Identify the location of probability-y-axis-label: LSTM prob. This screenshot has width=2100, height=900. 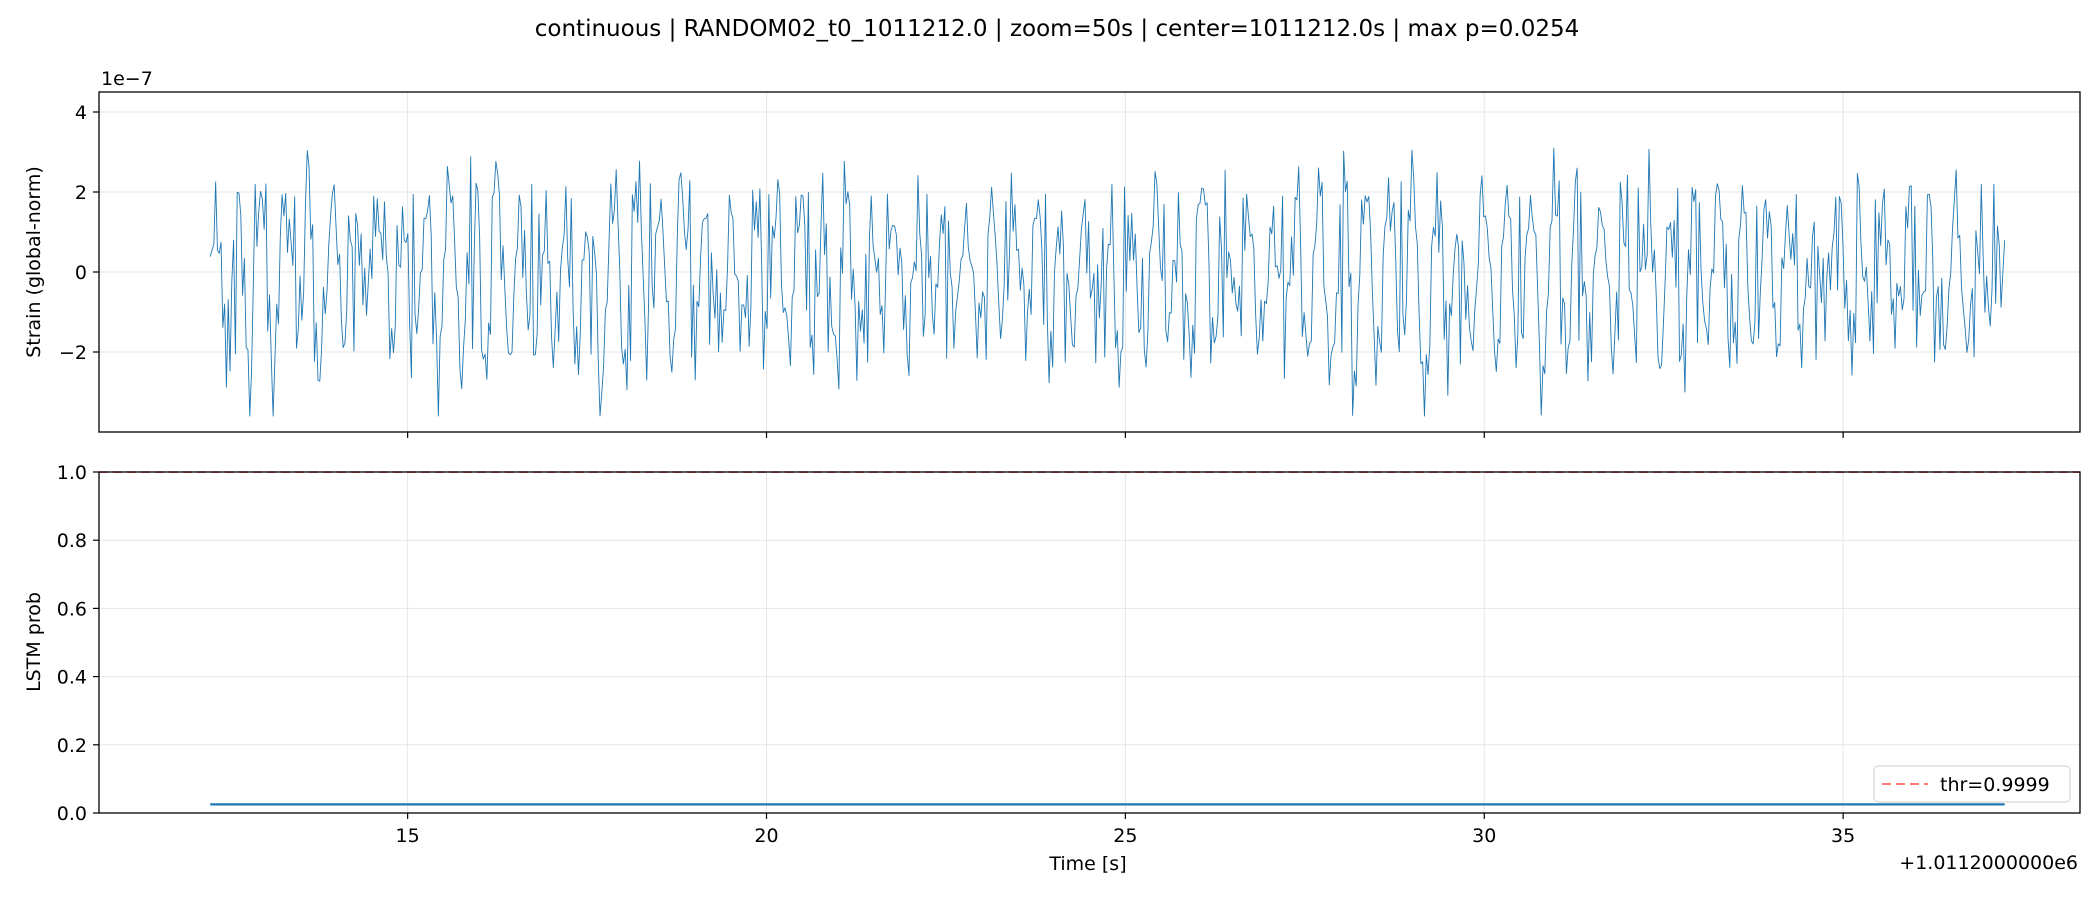
(34, 642).